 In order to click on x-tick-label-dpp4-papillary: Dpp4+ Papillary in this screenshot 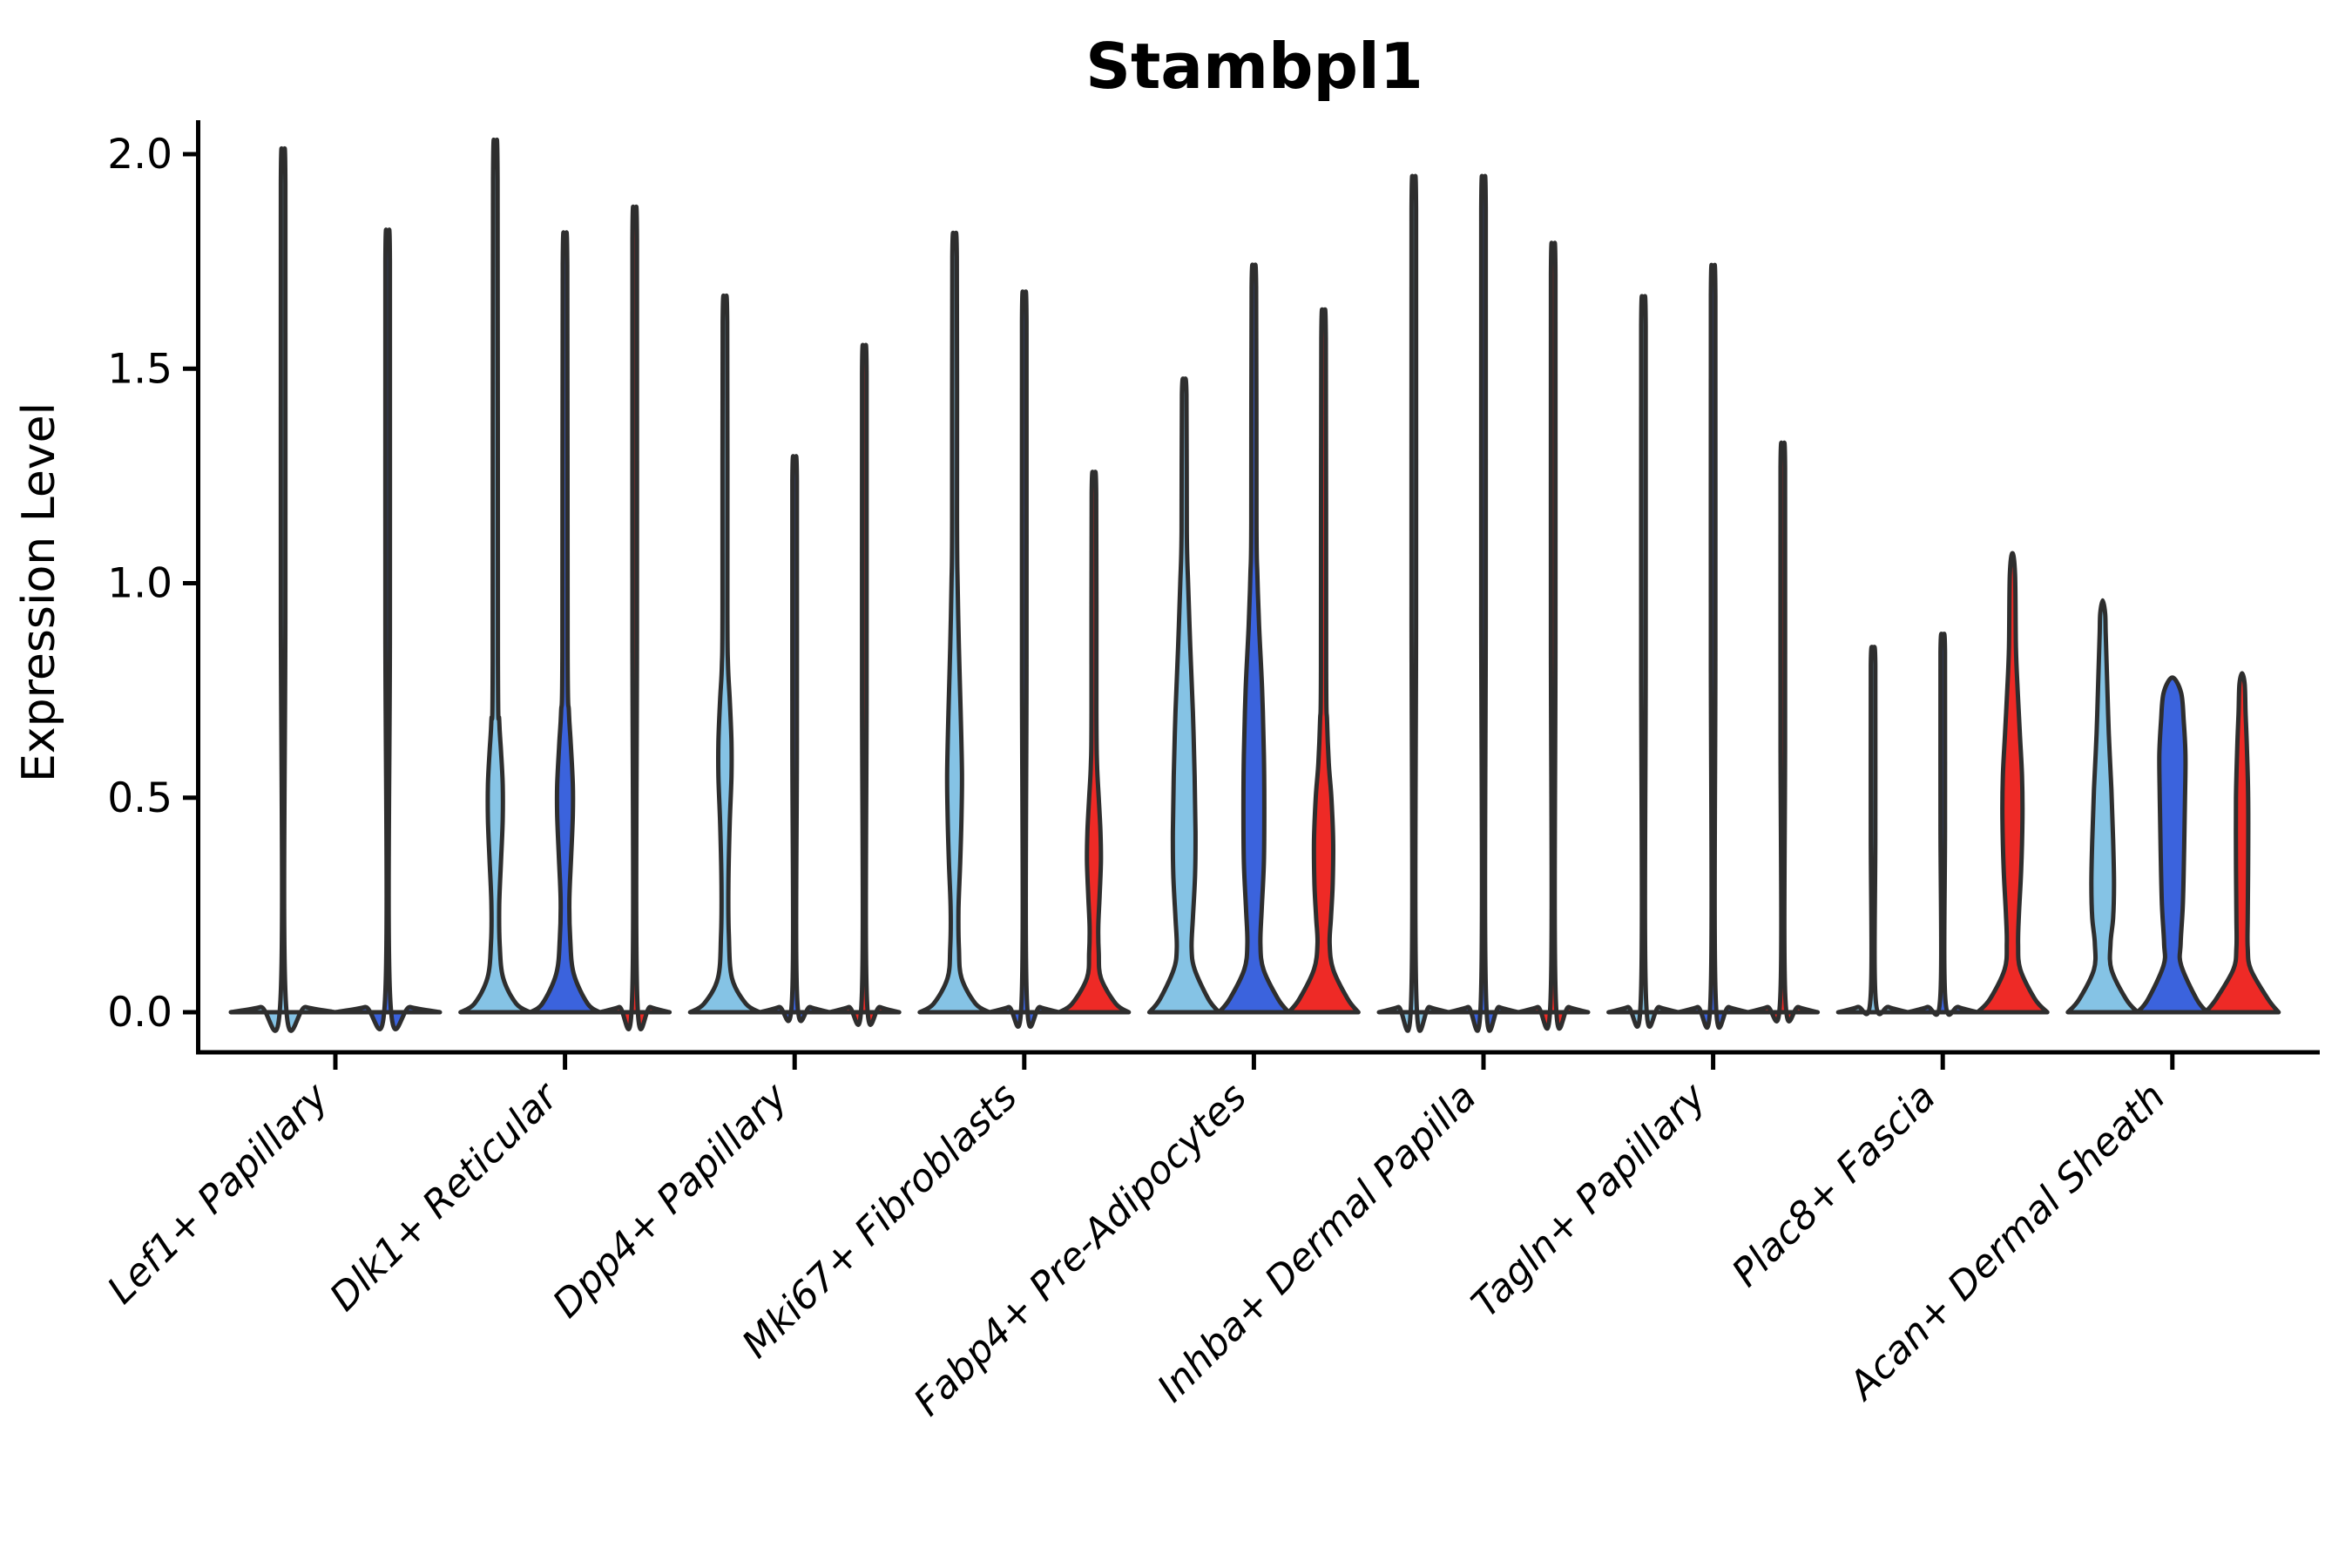, I will do `click(670, 1201)`.